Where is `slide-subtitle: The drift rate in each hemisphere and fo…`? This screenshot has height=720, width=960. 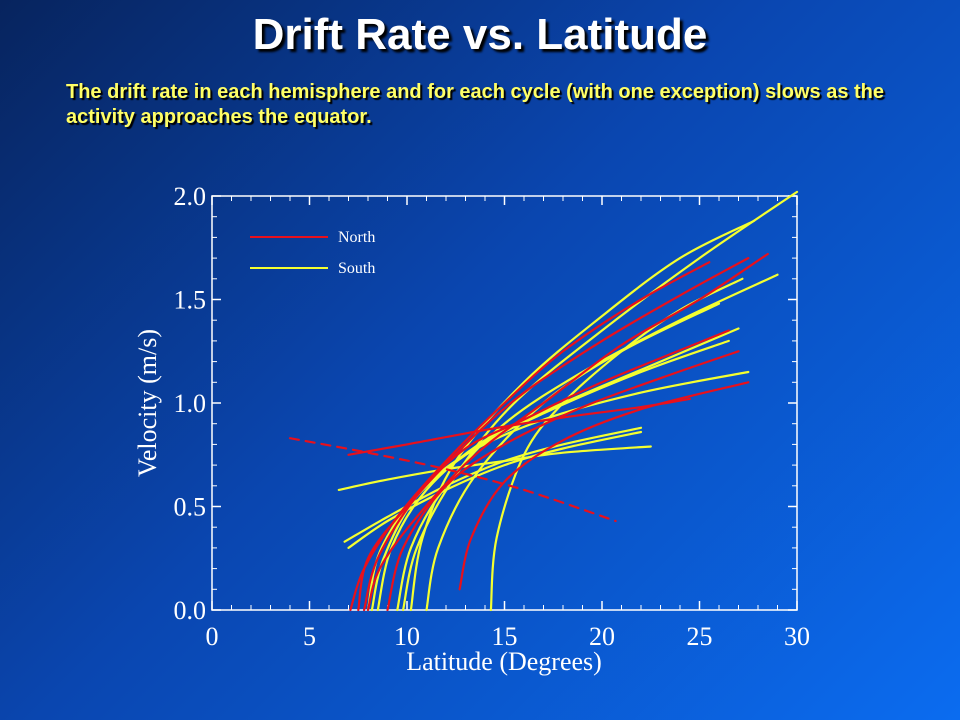 slide-subtitle: The drift rate in each hemisphere and fo… is located at coordinates (475, 104).